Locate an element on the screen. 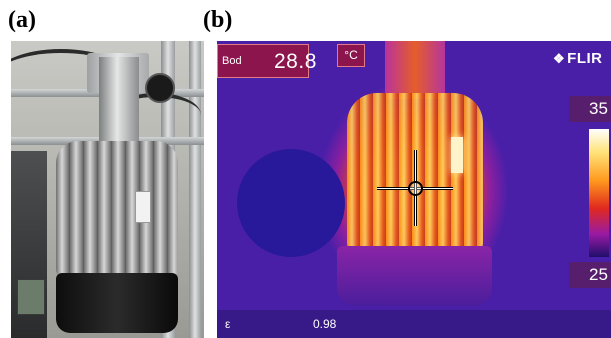 The image size is (611, 338). emissivity-symbol: ε is located at coordinates (228, 324).